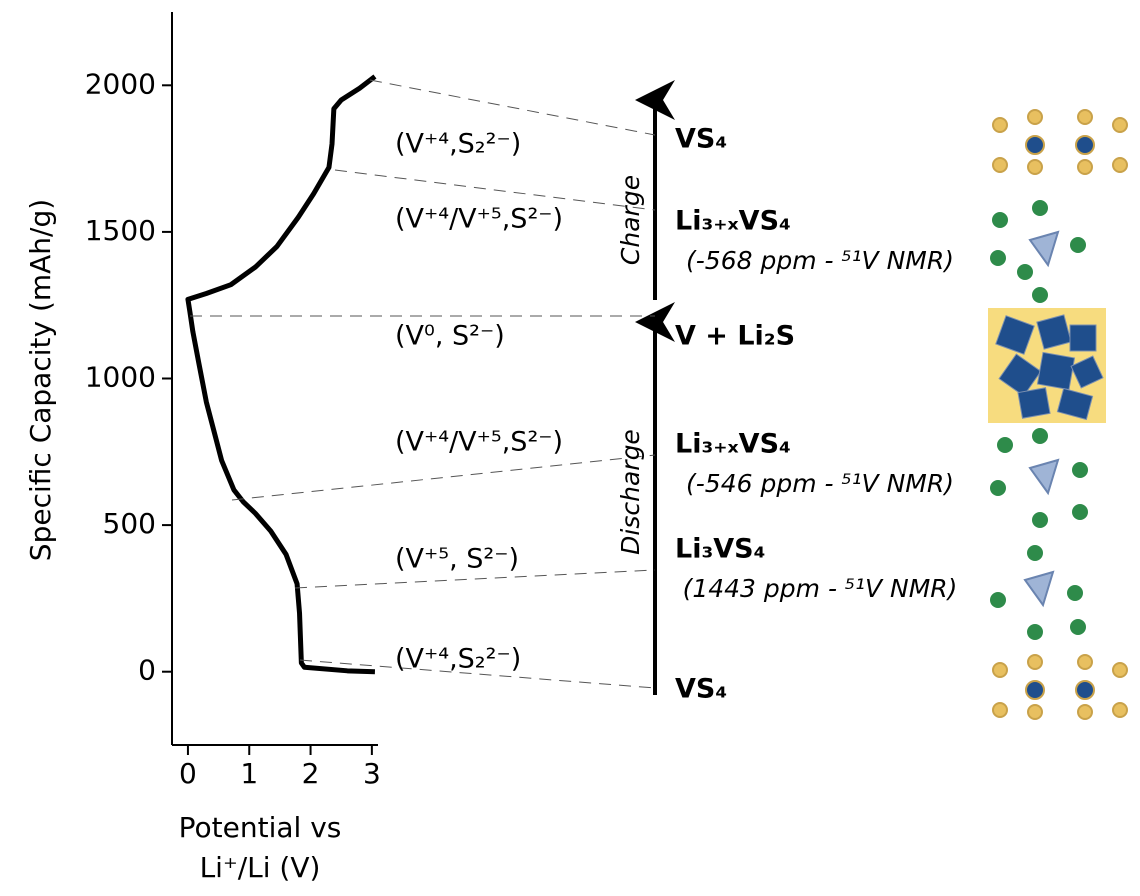 This screenshot has height=896, width=1140. Describe the element at coordinates (120, 377) in the screenshot. I see `y-tick-label: 1000` at that location.